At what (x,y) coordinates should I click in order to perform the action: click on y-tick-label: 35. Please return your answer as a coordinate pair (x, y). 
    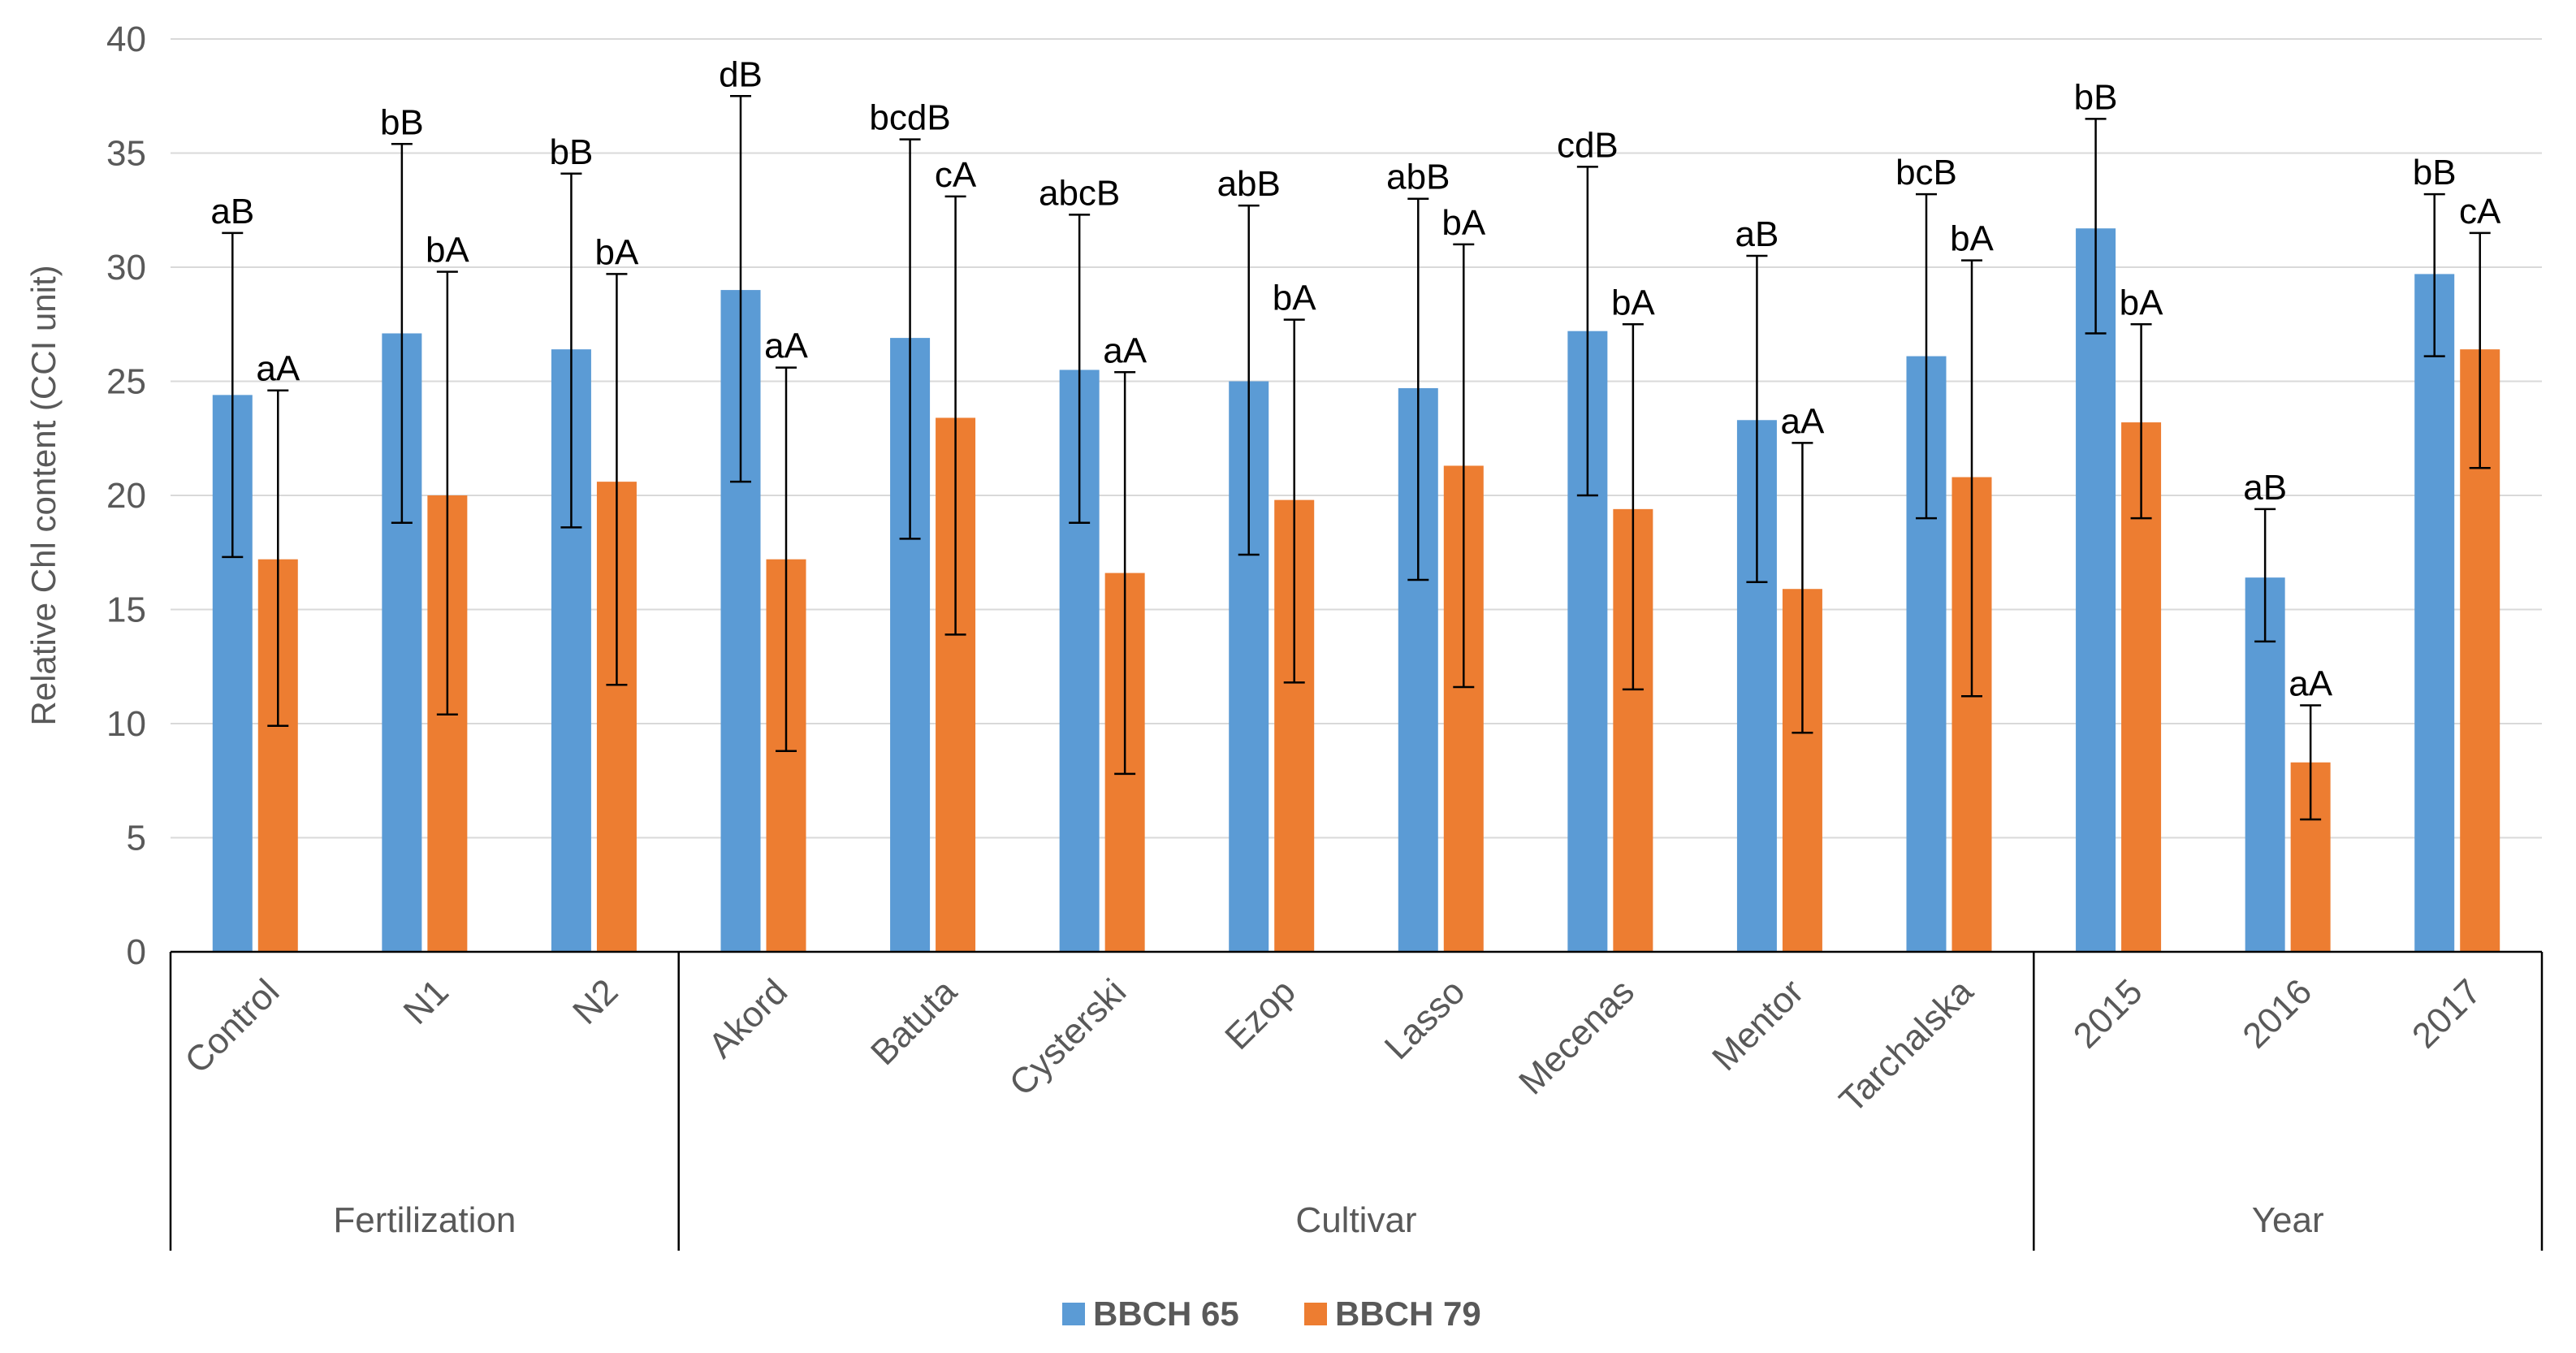
    Looking at the image, I should click on (126, 154).